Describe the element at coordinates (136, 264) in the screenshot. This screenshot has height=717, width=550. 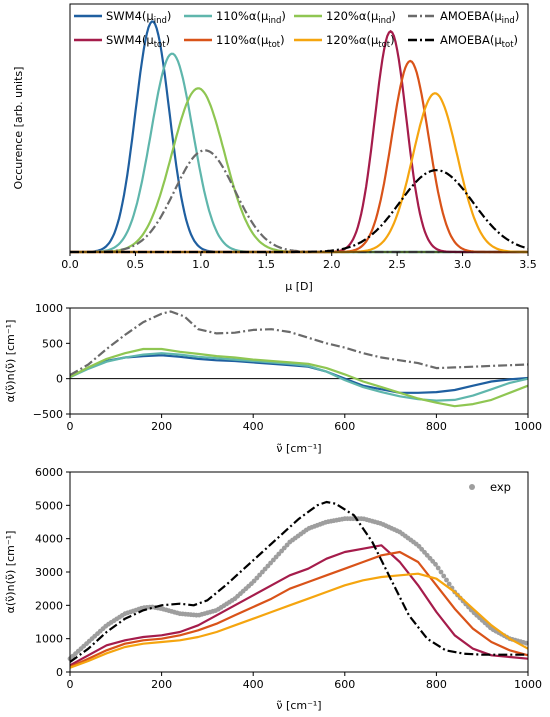
I see `x-tick-label: 0.5` at that location.